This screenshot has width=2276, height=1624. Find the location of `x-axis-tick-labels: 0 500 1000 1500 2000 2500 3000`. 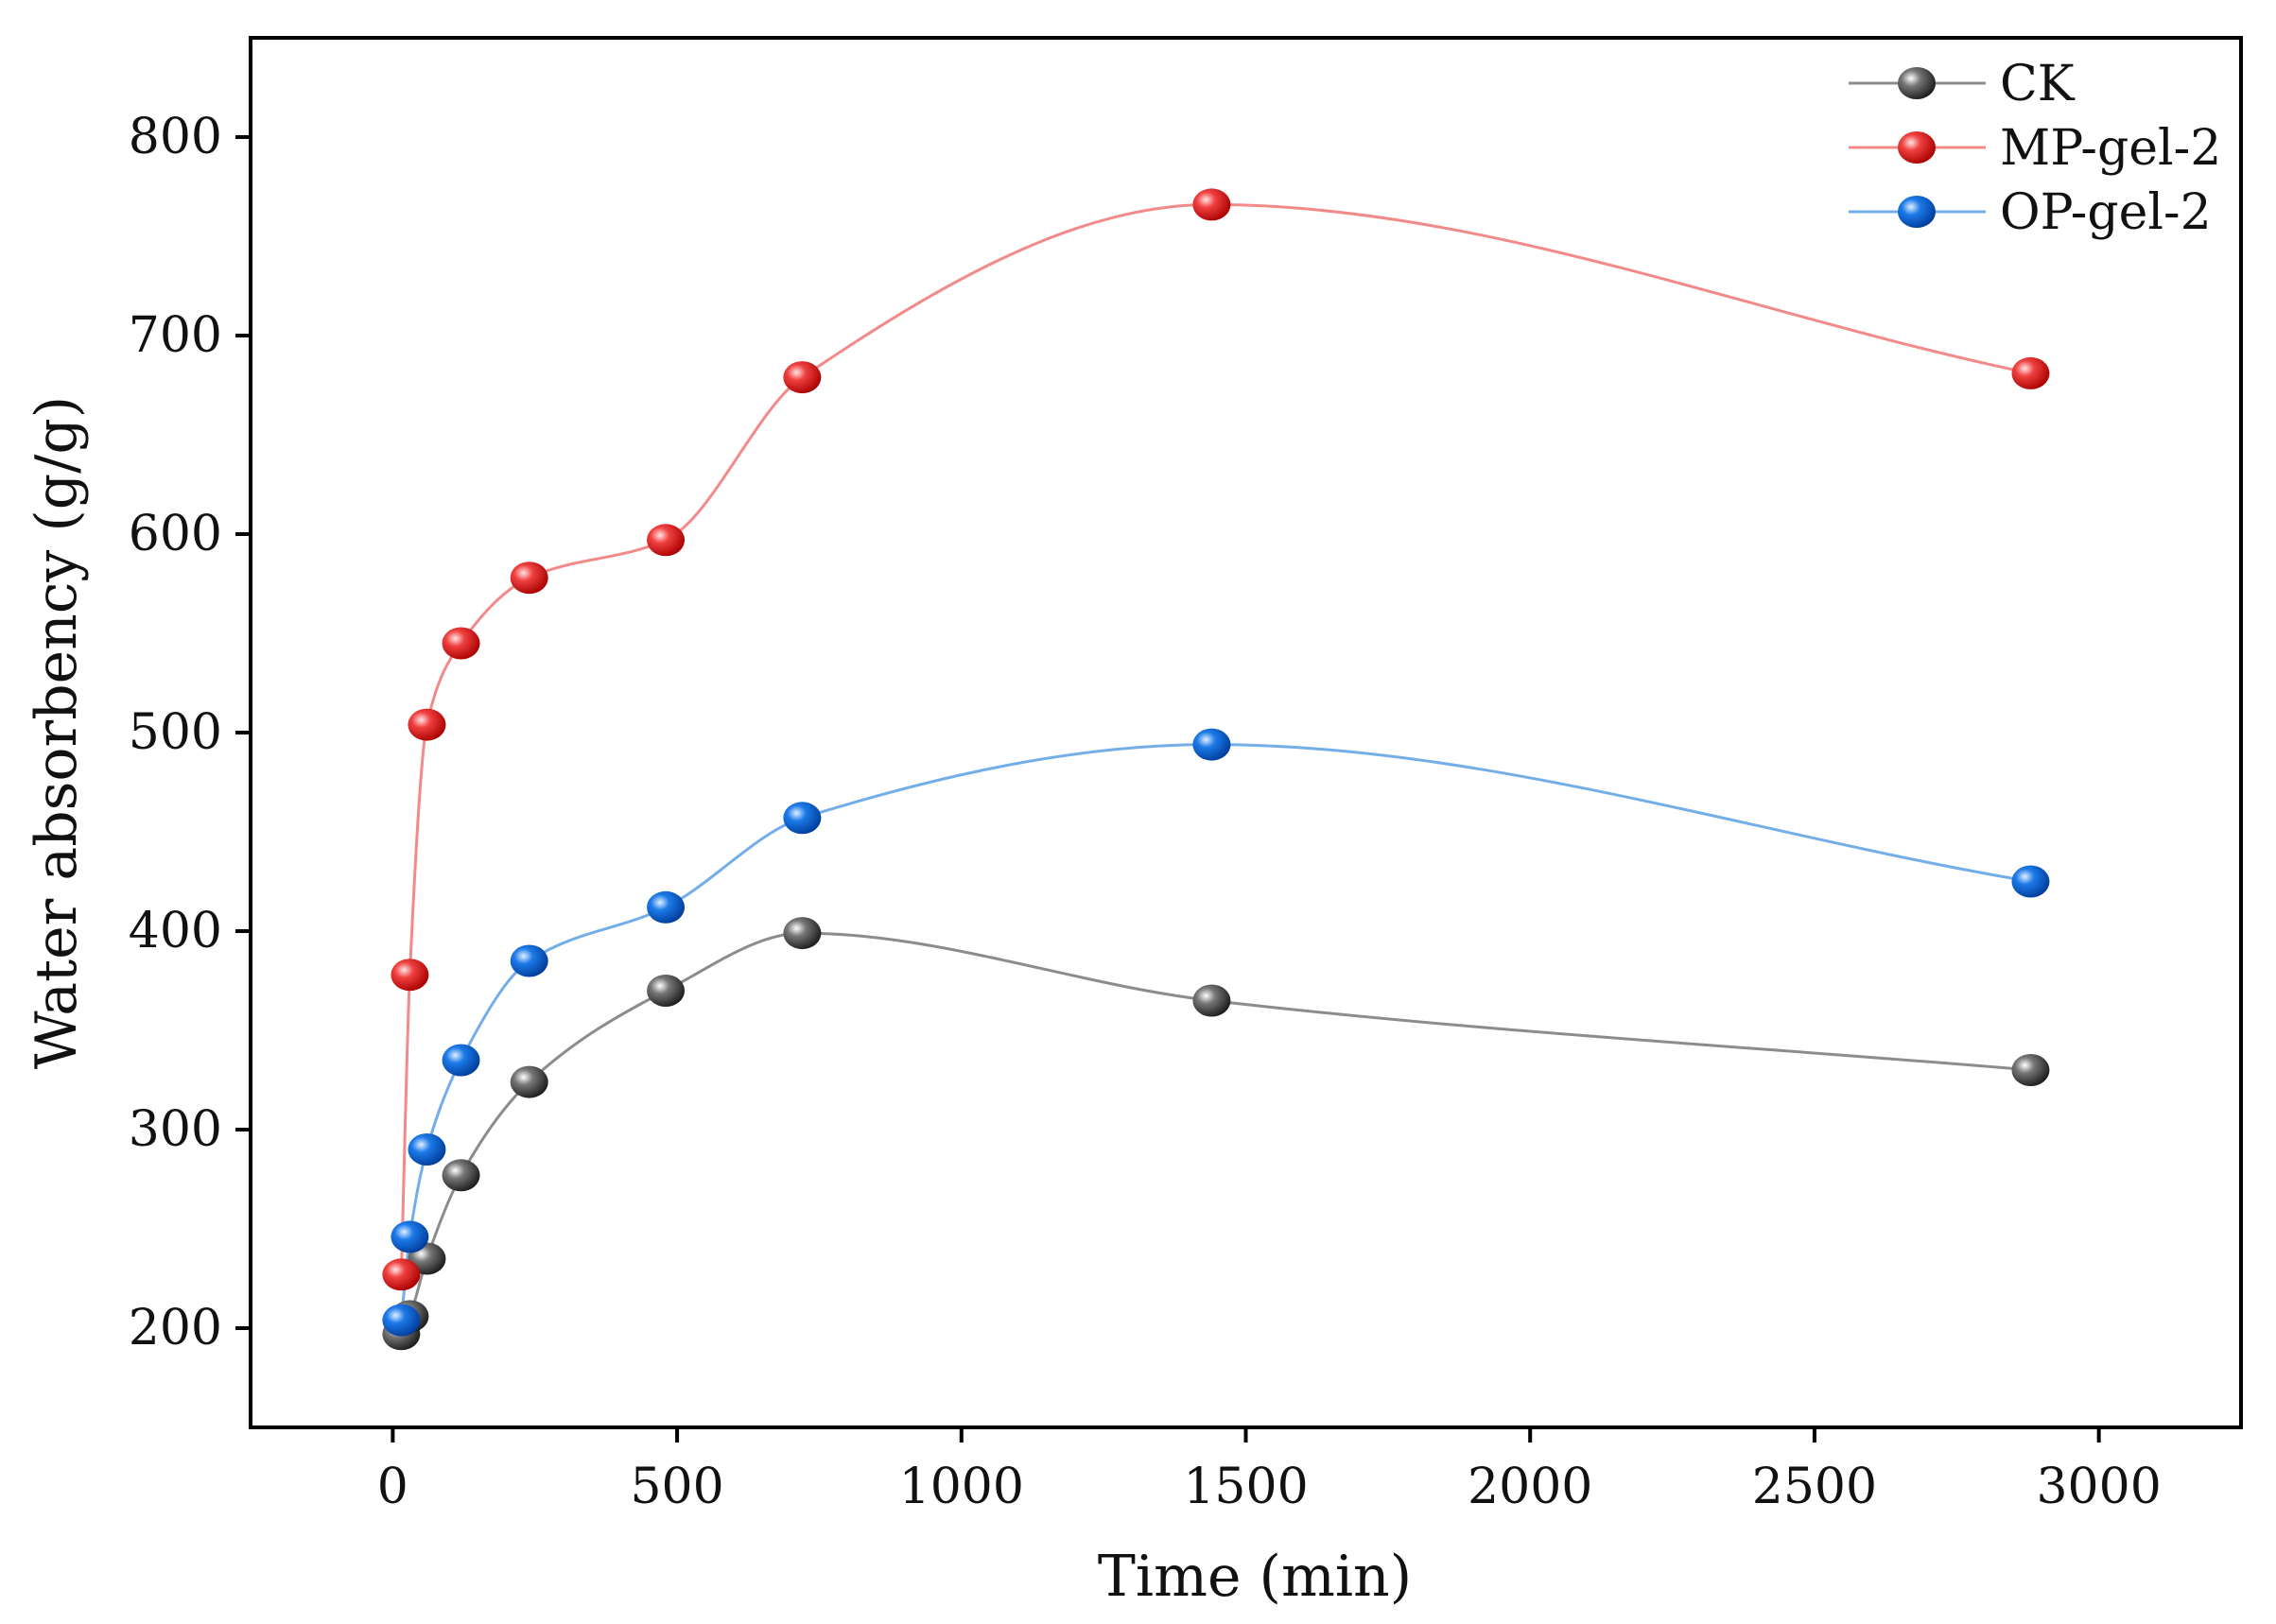

x-axis-tick-labels: 0 500 1000 1500 2000 2500 3000 is located at coordinates (1269, 1487).